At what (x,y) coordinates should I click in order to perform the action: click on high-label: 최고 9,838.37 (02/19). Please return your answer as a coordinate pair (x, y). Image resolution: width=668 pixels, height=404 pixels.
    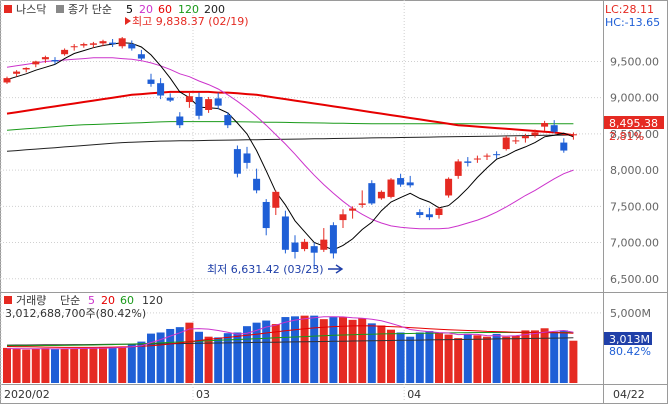
    Looking at the image, I should click on (190, 21).